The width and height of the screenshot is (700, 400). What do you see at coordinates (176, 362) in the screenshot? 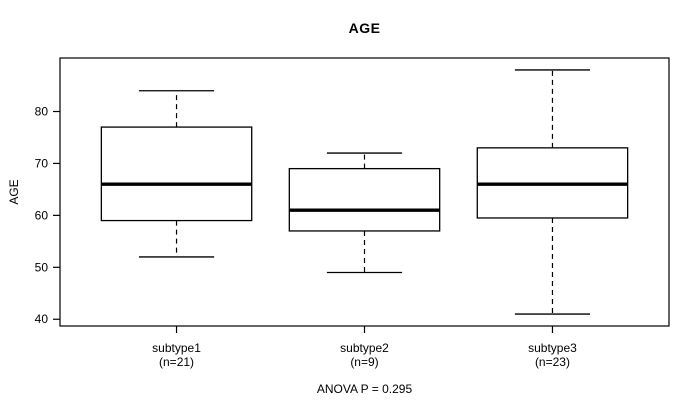
I see `x-category-sublabel: (n=21)` at bounding box center [176, 362].